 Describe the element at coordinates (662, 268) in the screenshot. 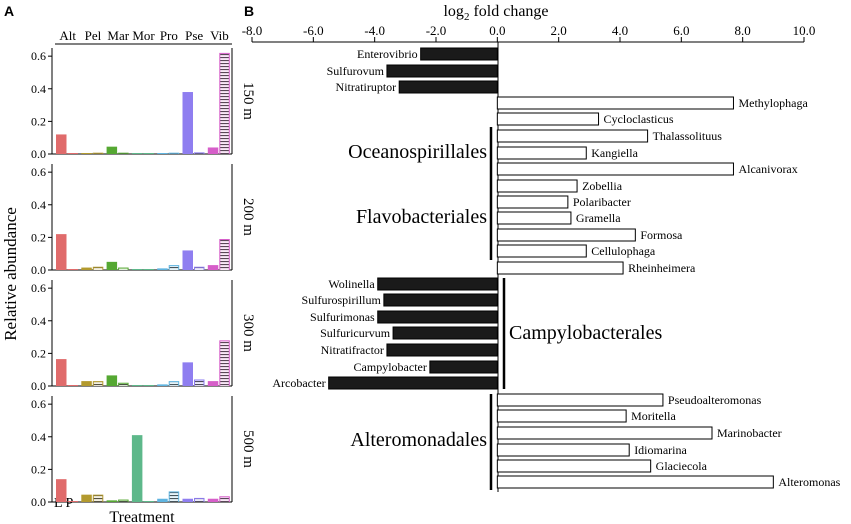

I see `bar-label-rheinheimera: Rheinheimera` at that location.